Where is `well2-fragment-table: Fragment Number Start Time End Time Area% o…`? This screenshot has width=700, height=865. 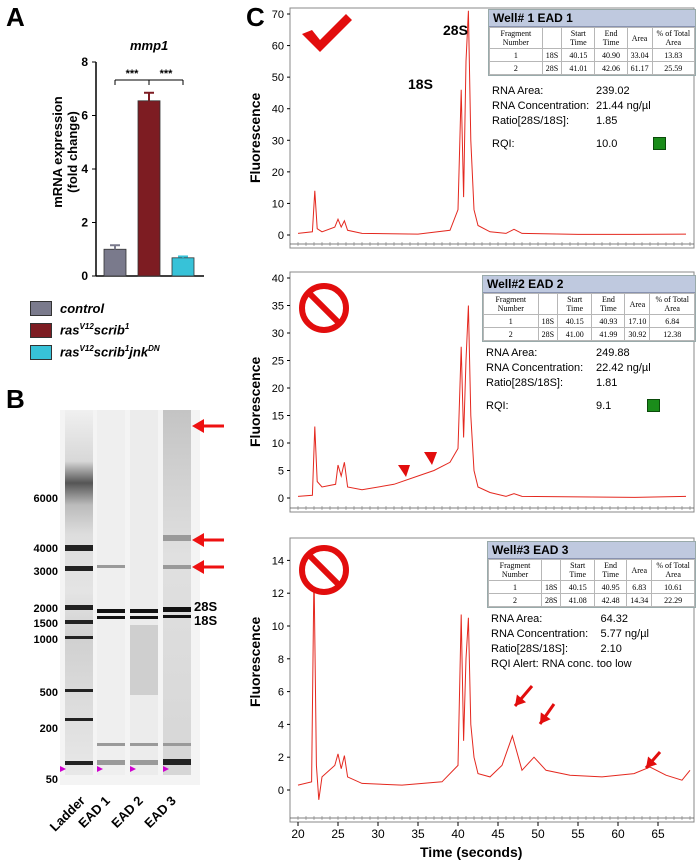
well2-fragment-table: Fragment Number Start Time End Time Area% o… is located at coordinates (589, 317).